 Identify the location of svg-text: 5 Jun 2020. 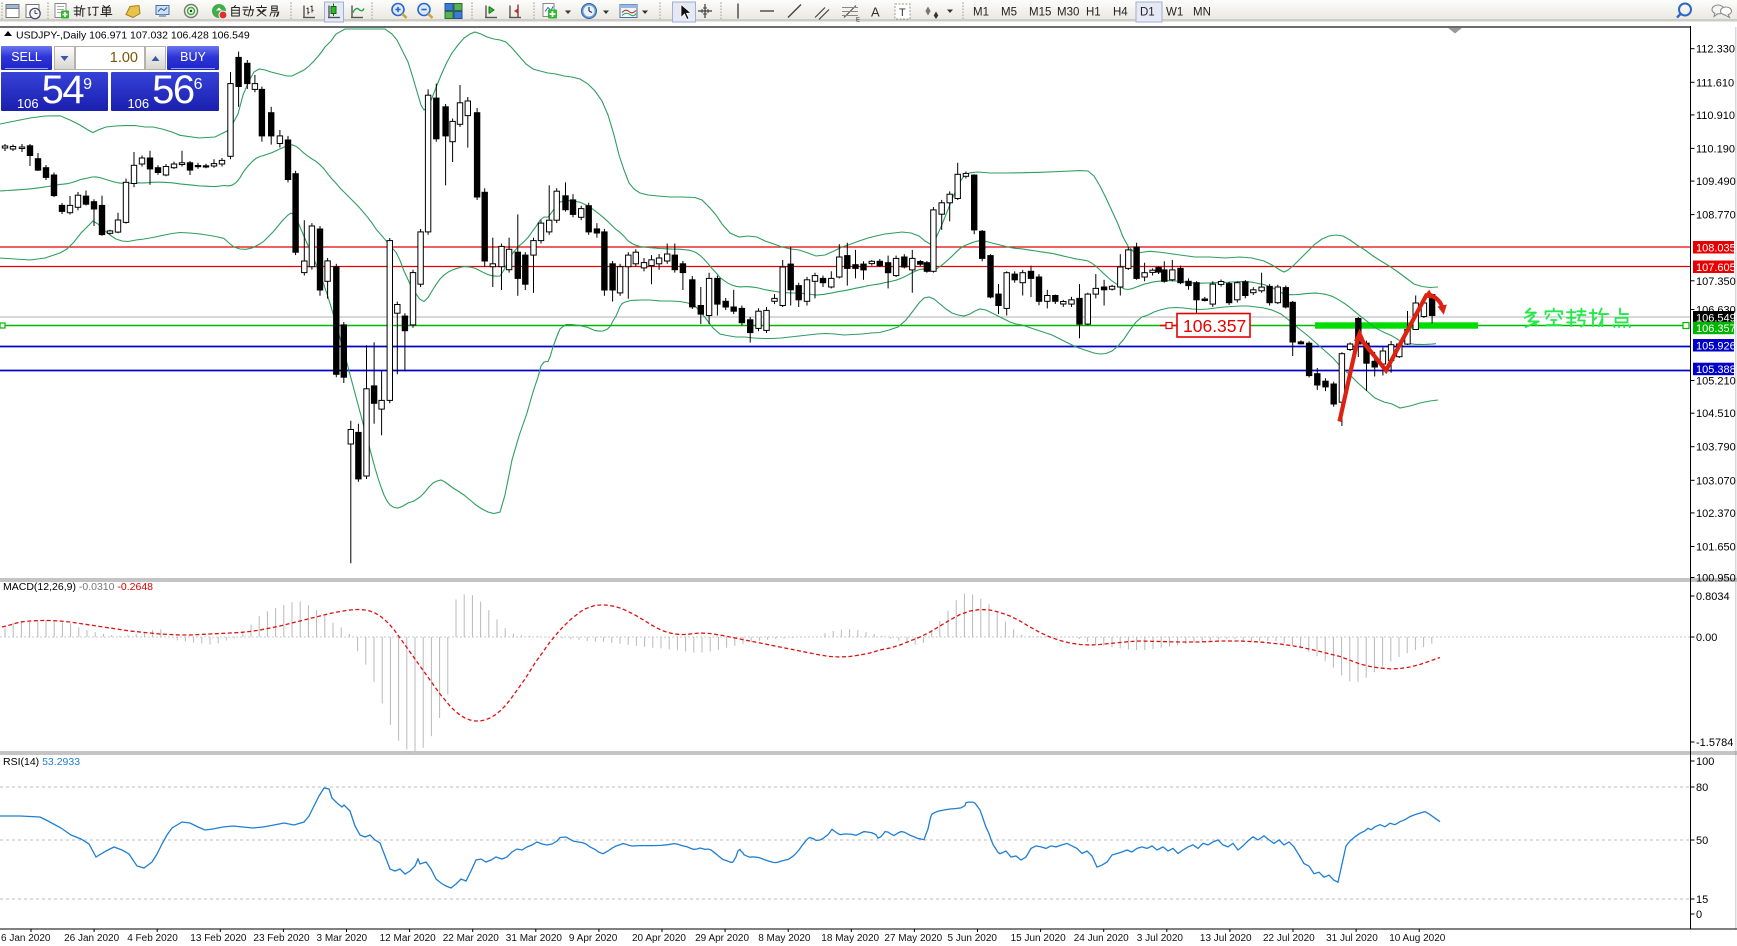
(973, 938).